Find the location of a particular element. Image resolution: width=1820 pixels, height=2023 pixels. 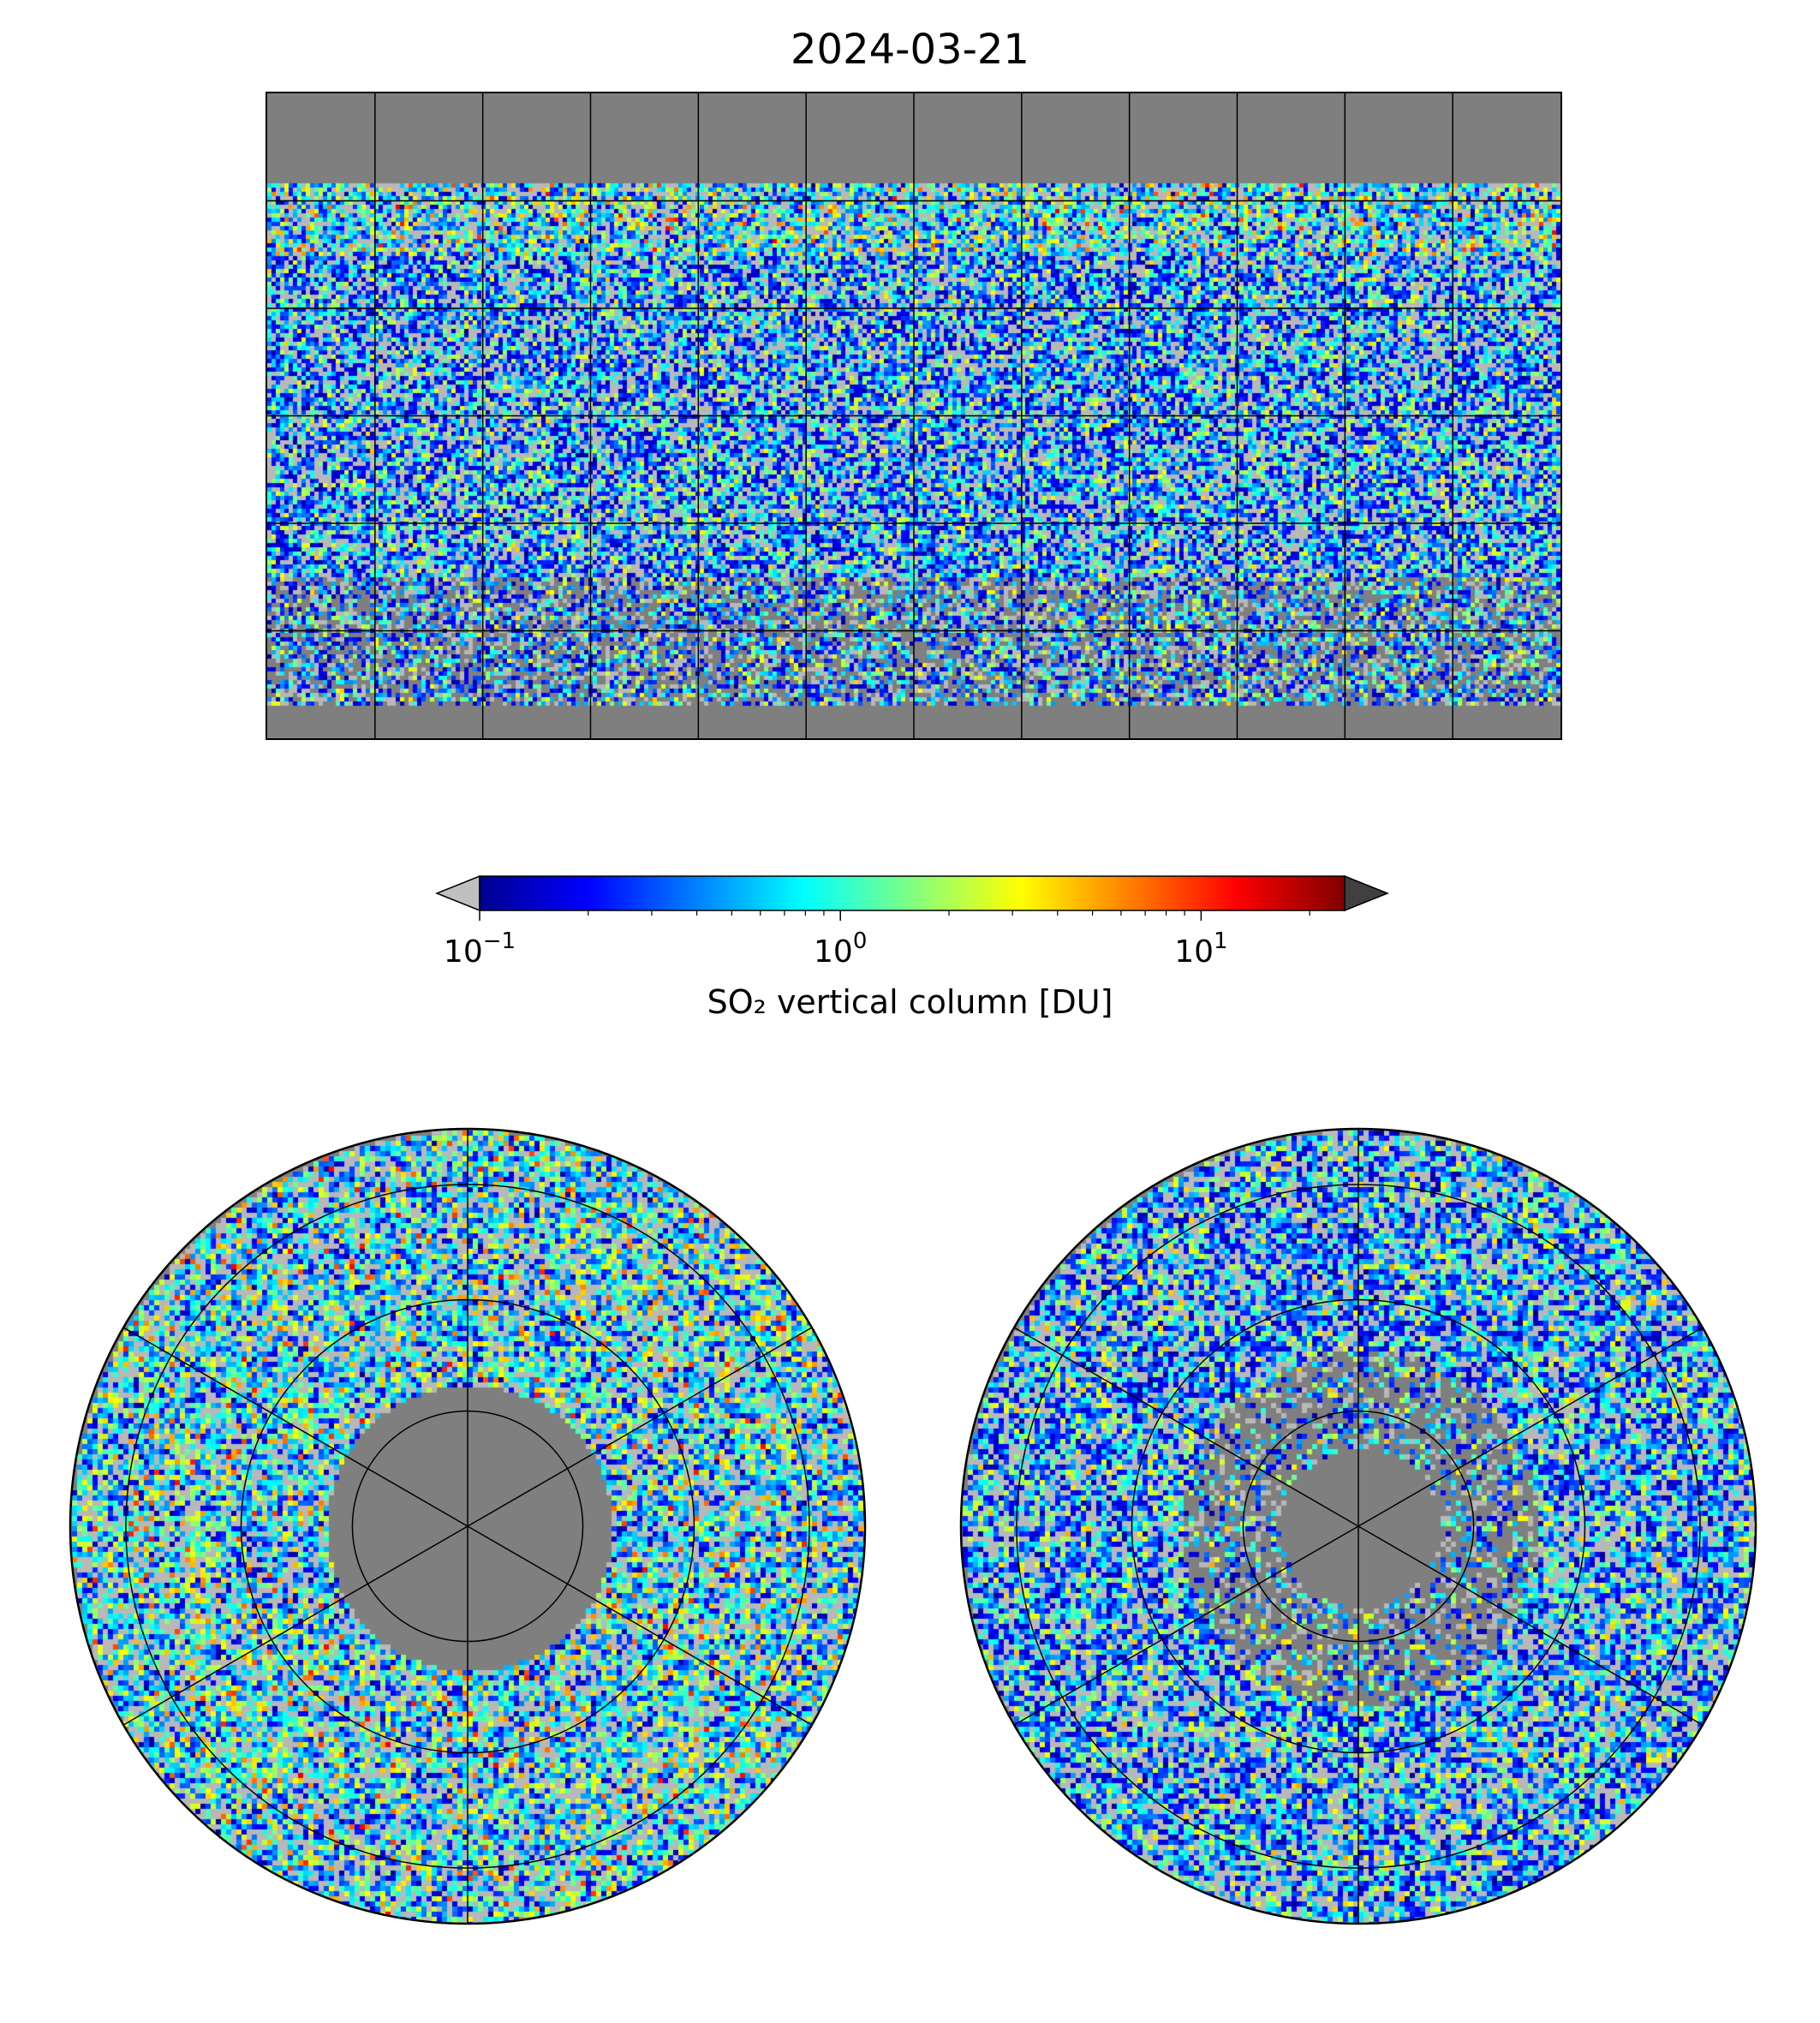

colorbar-tick-label: 10⁻¹ is located at coordinates (480, 949).